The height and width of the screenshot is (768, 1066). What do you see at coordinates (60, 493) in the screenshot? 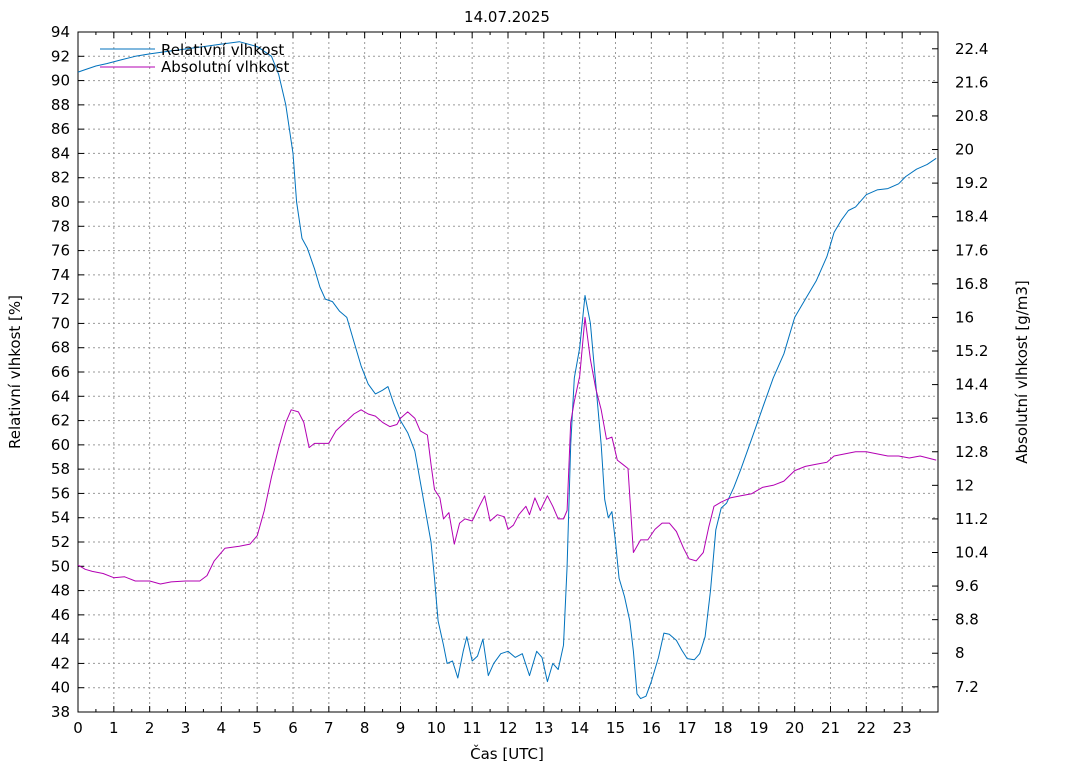
I see `y-left-tick-label: 56` at bounding box center [60, 493].